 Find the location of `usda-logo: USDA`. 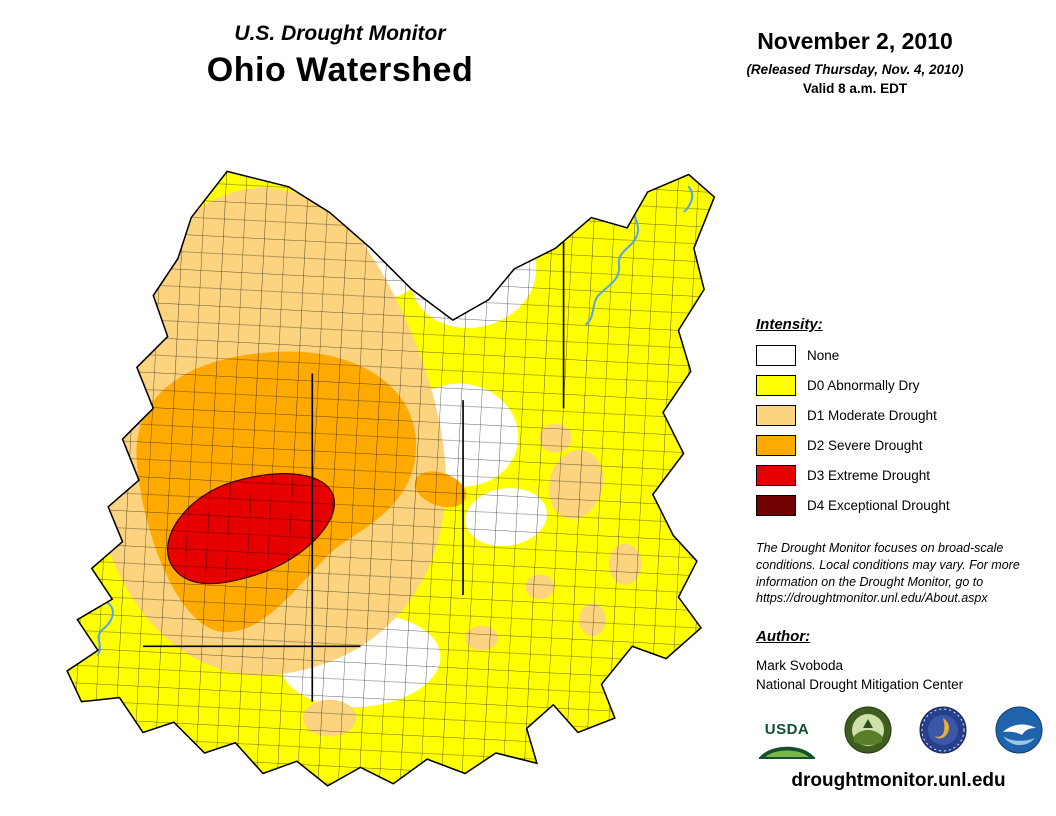

usda-logo: USDA is located at coordinates (787, 740).